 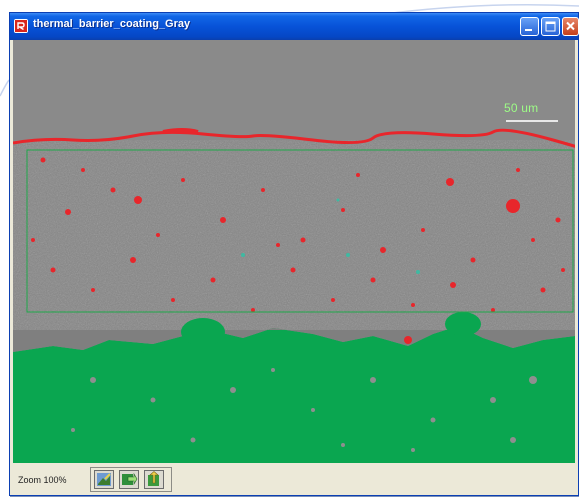 I want to click on title-bar: thermal_barrier_coating_Gray, so click(x=294, y=26).